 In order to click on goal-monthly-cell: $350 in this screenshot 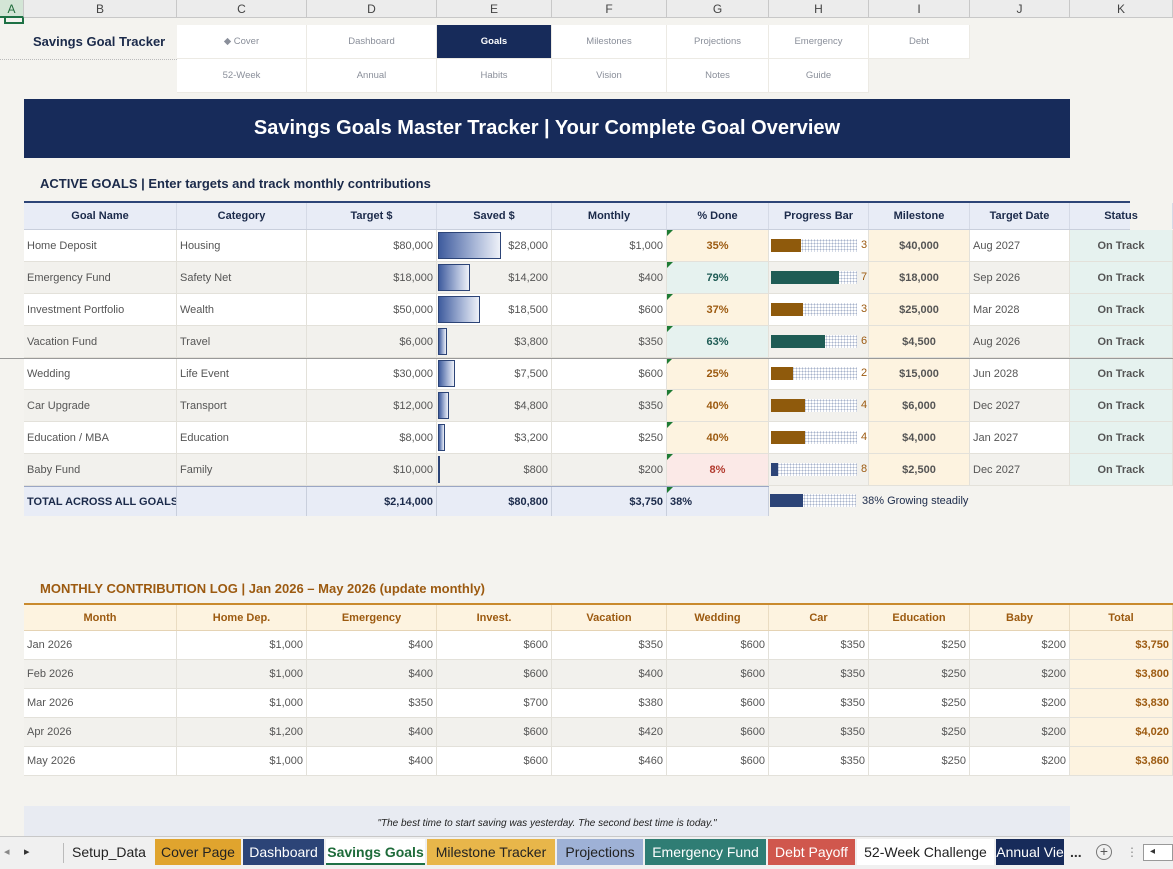, I will do `click(609, 406)`.